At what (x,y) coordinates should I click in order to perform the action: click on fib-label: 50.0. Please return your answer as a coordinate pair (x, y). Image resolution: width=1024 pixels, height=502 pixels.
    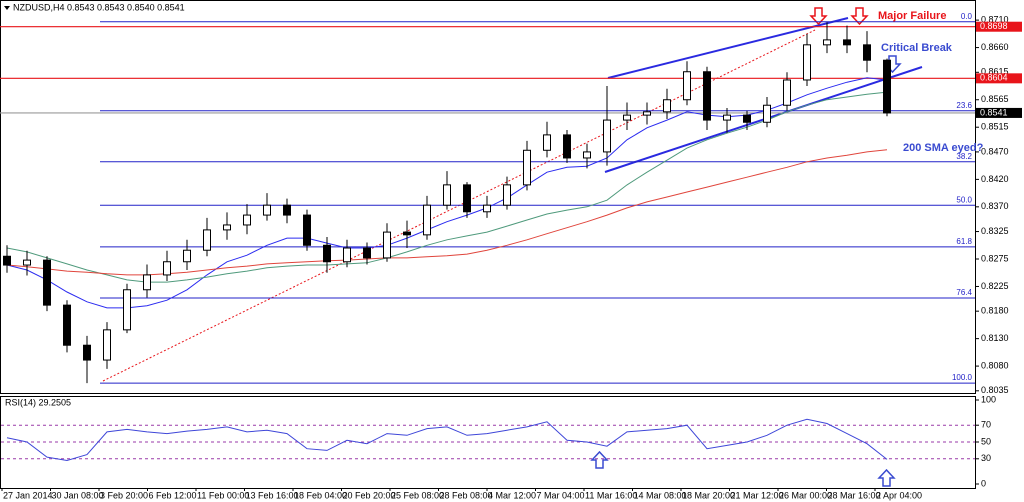
    Looking at the image, I should click on (964, 199).